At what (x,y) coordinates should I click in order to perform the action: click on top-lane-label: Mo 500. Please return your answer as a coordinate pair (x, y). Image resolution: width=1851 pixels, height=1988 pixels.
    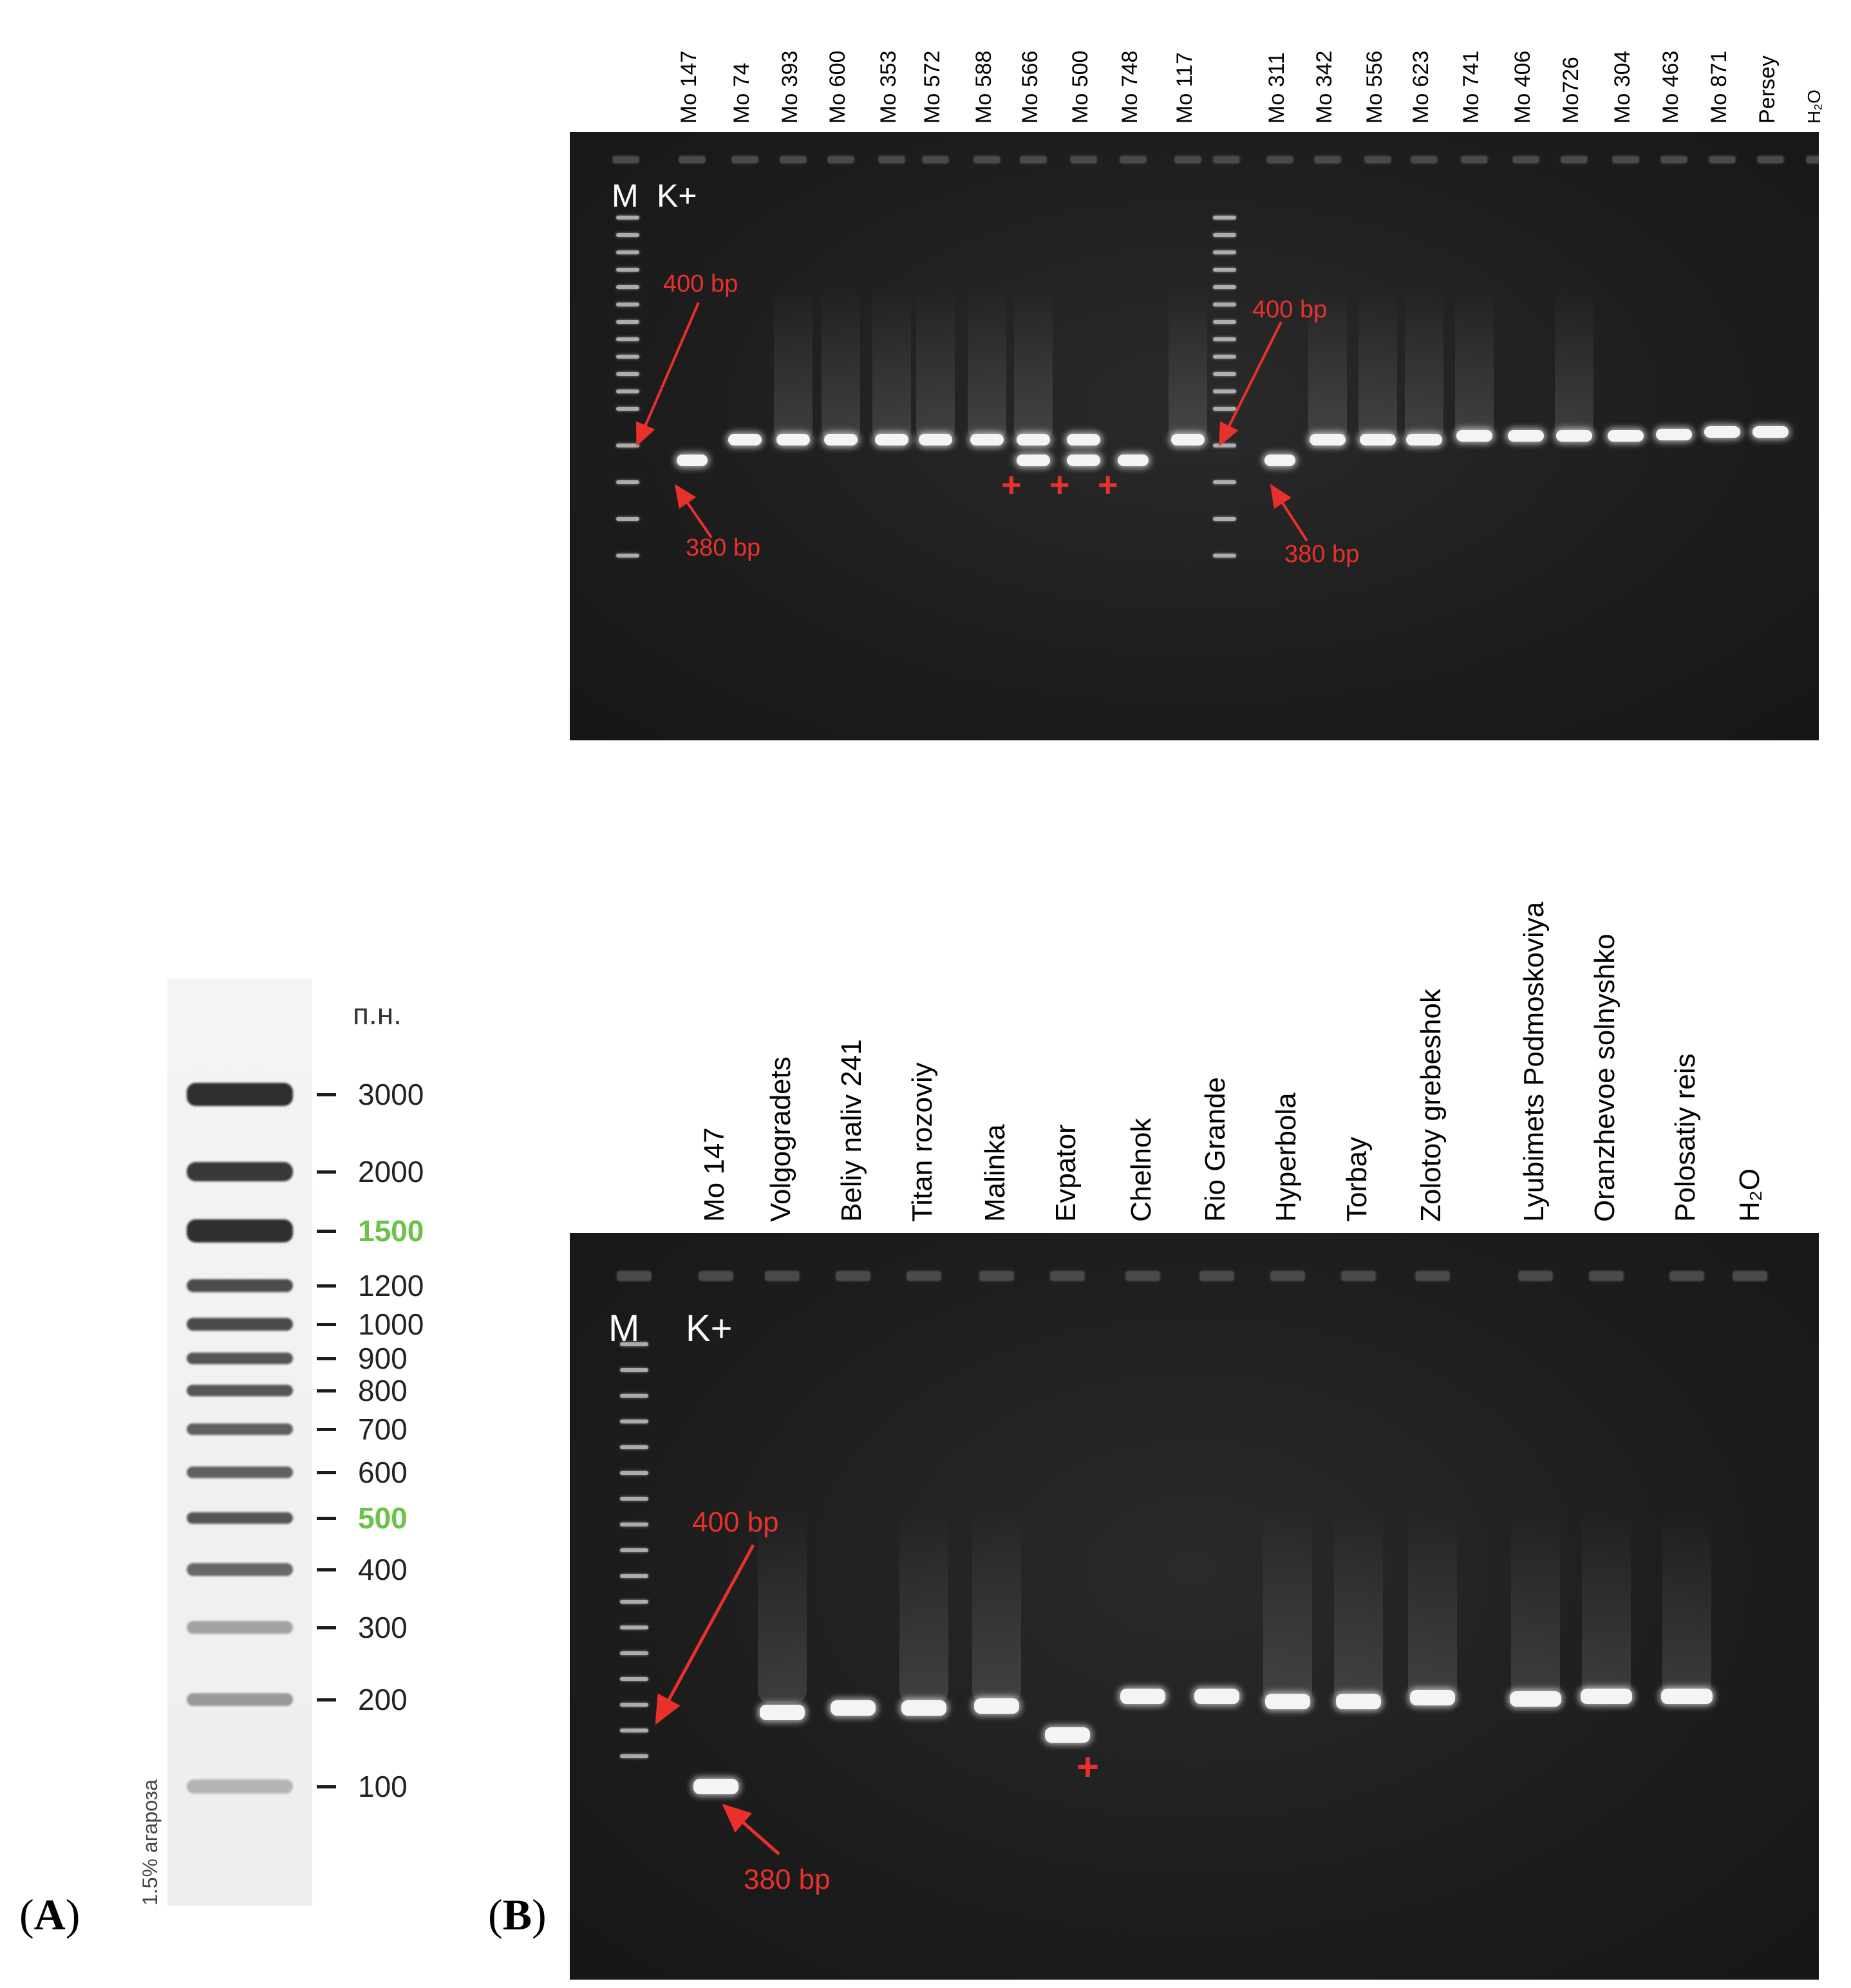
    Looking at the image, I should click on (1080, 87).